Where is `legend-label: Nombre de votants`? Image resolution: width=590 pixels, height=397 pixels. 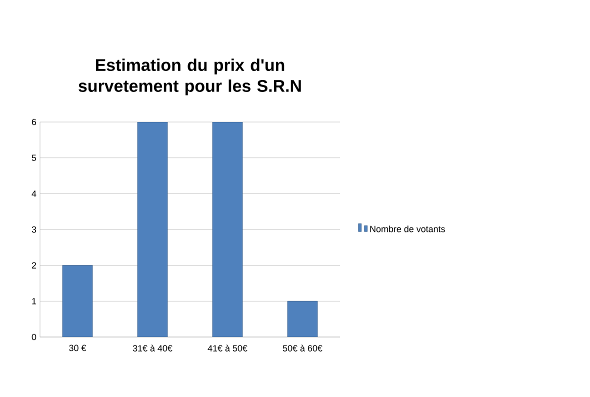
legend-label: Nombre de votants is located at coordinates (407, 229).